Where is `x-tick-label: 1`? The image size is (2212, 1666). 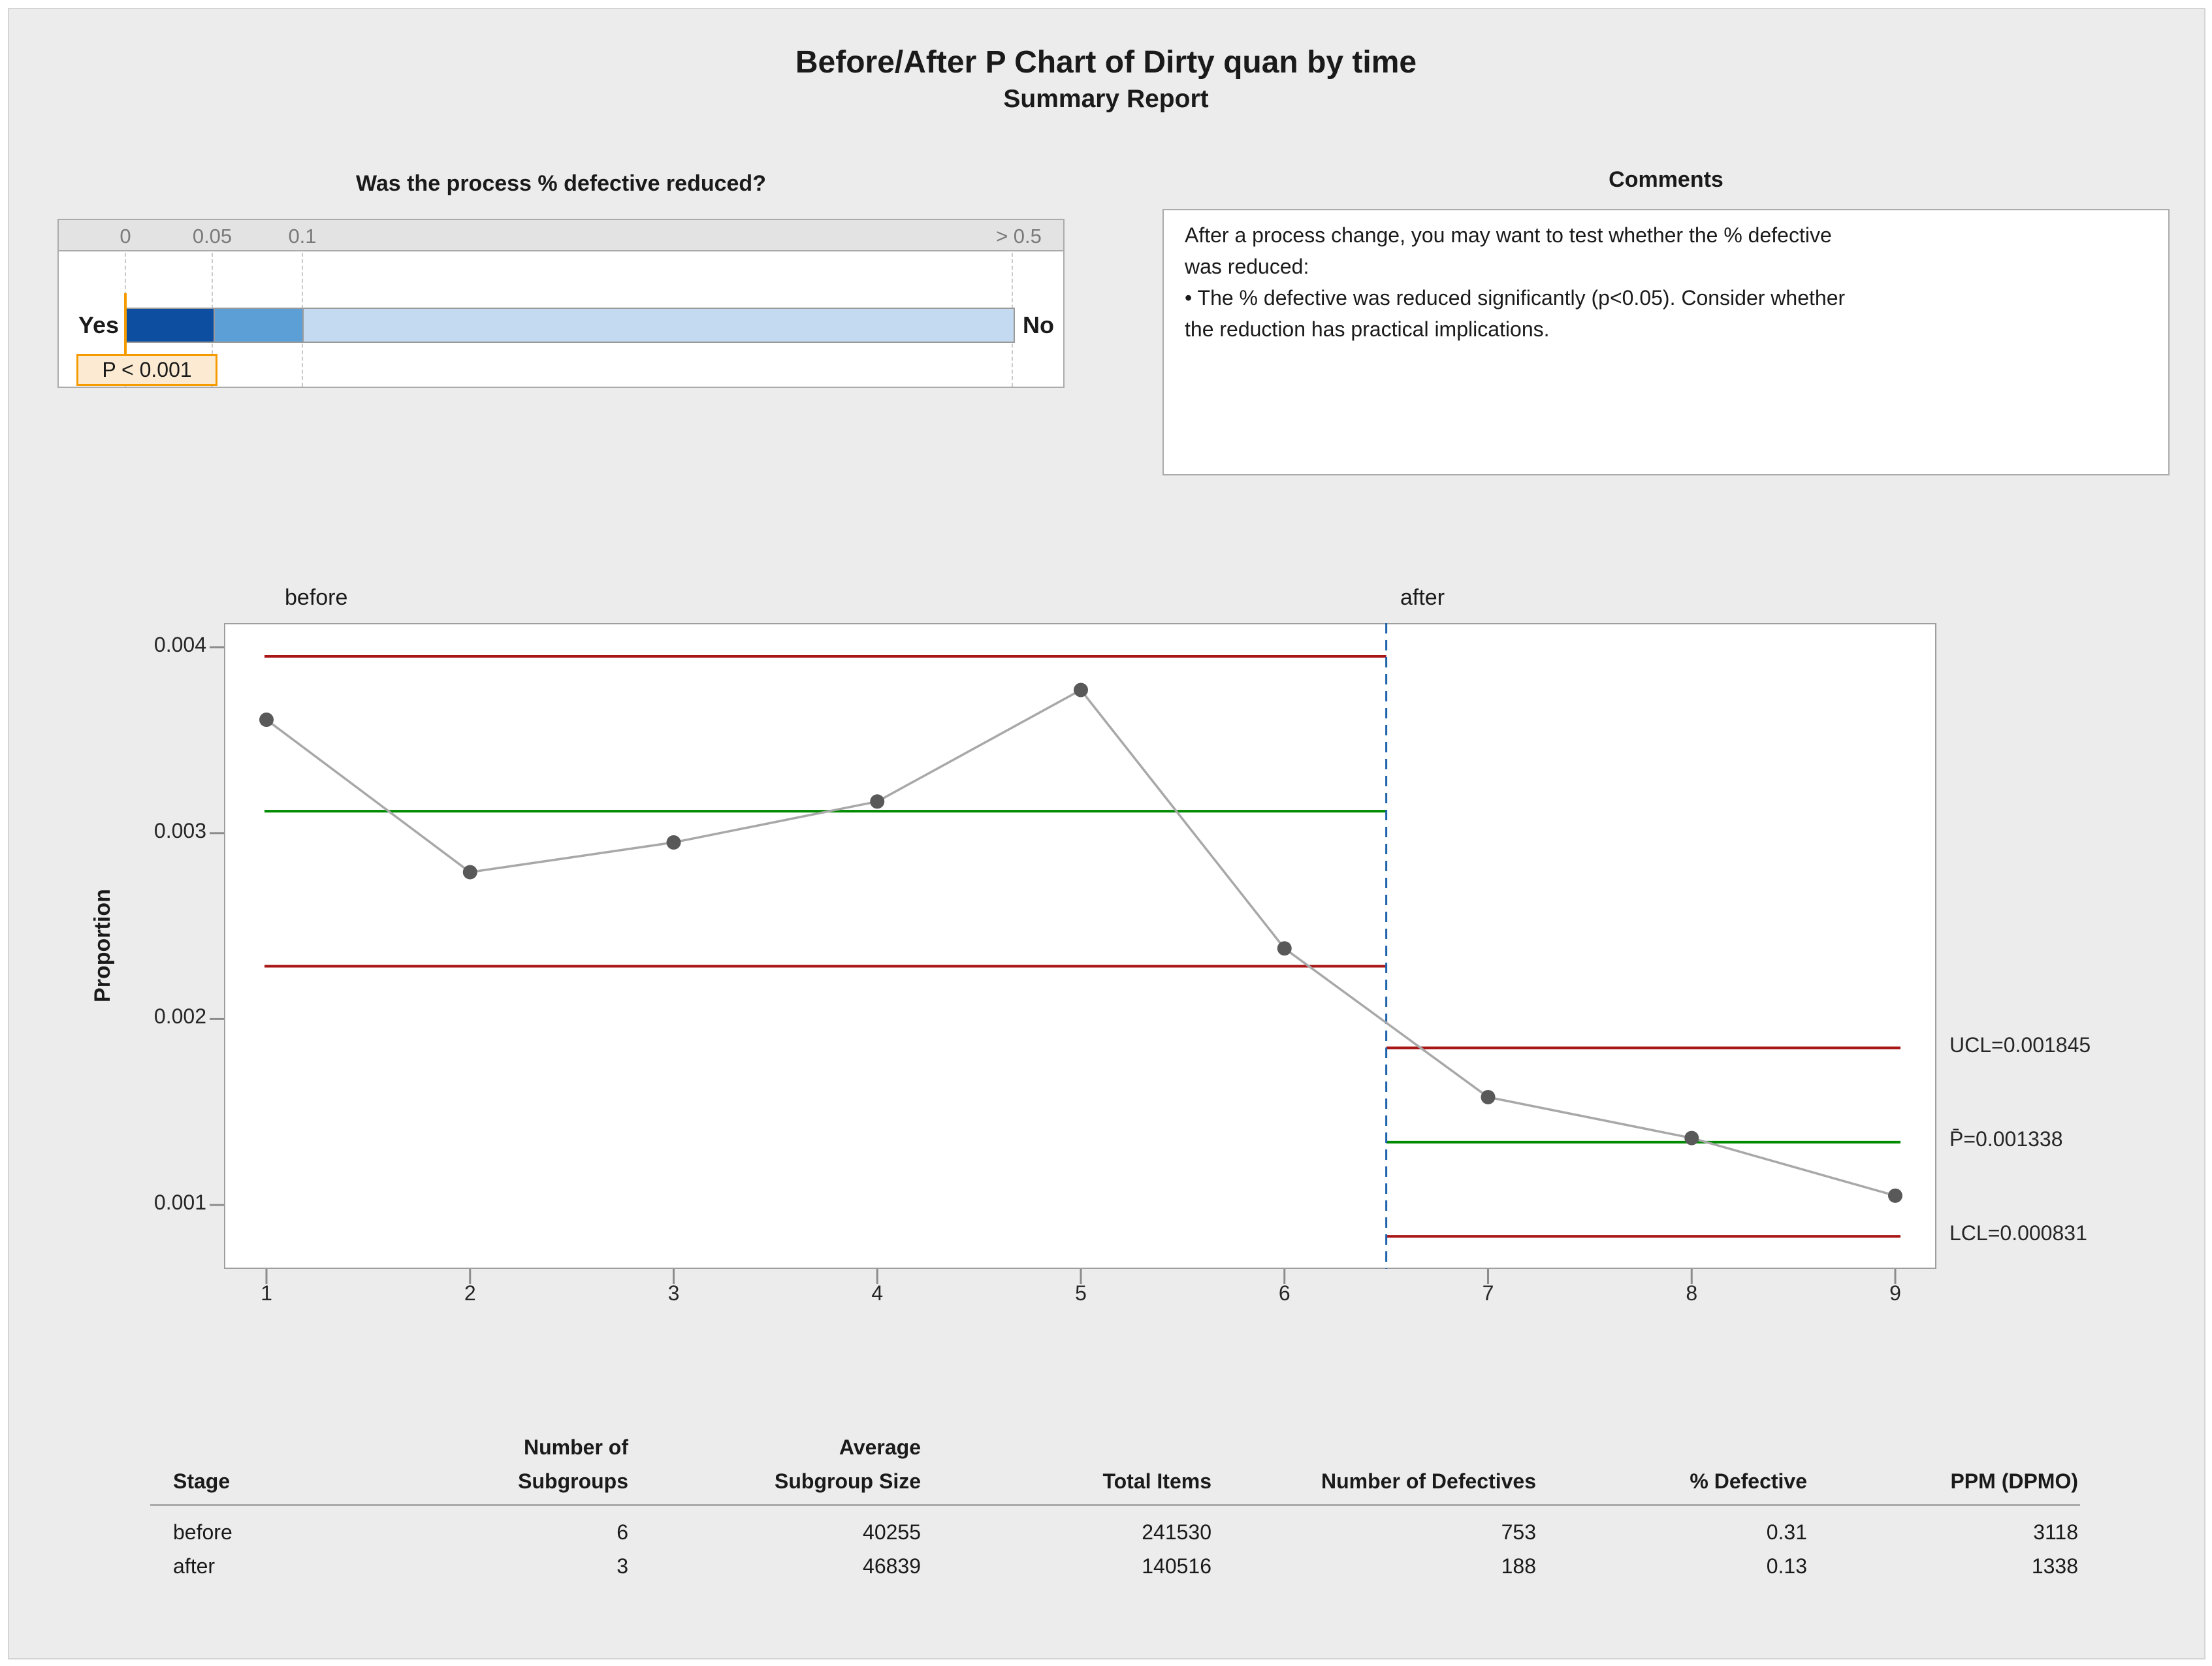 x-tick-label: 1 is located at coordinates (266, 1293).